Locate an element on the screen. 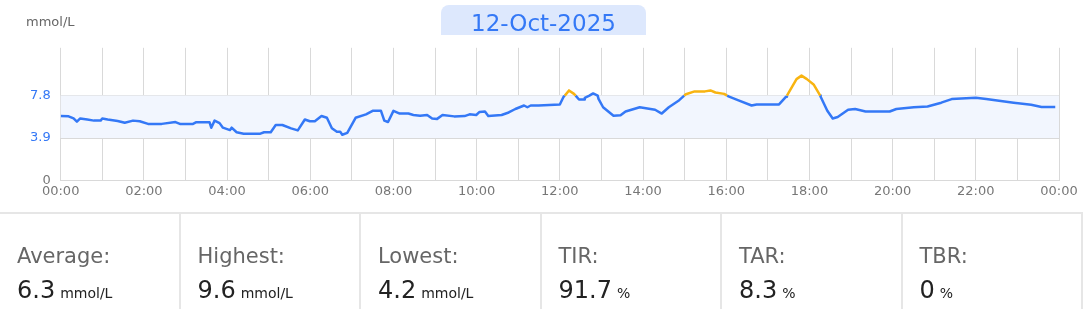 This screenshot has height=309, width=1083. text: 4.2 mmol/L is located at coordinates (426, 290).